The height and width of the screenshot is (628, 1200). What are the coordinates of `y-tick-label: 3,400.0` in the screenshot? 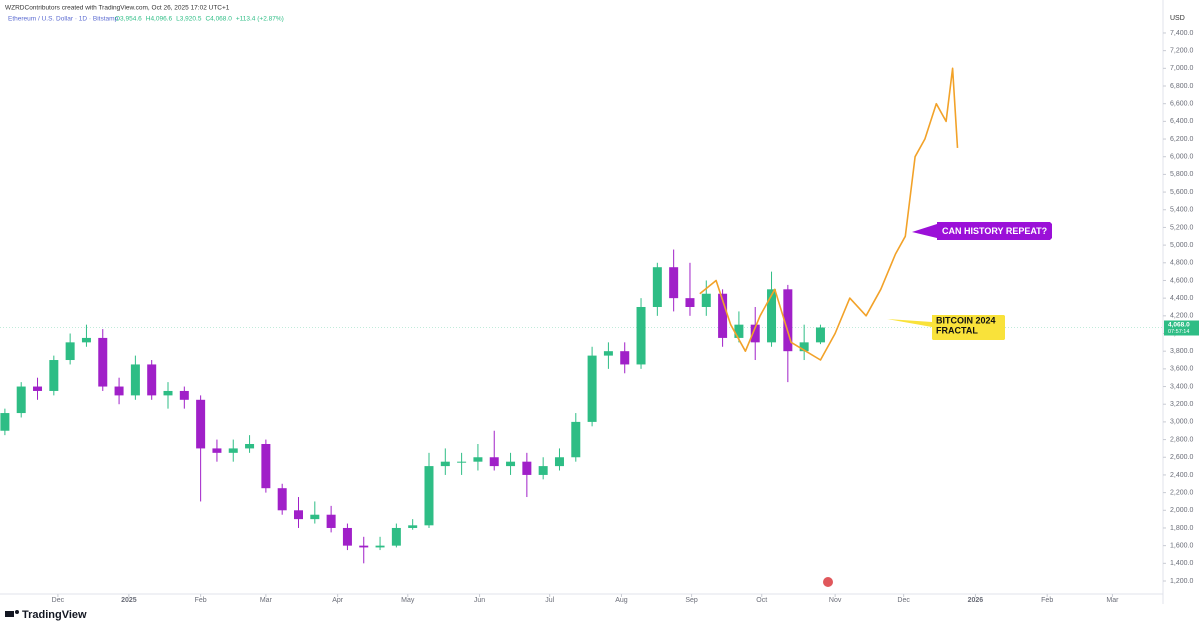 It's located at (1181, 386).